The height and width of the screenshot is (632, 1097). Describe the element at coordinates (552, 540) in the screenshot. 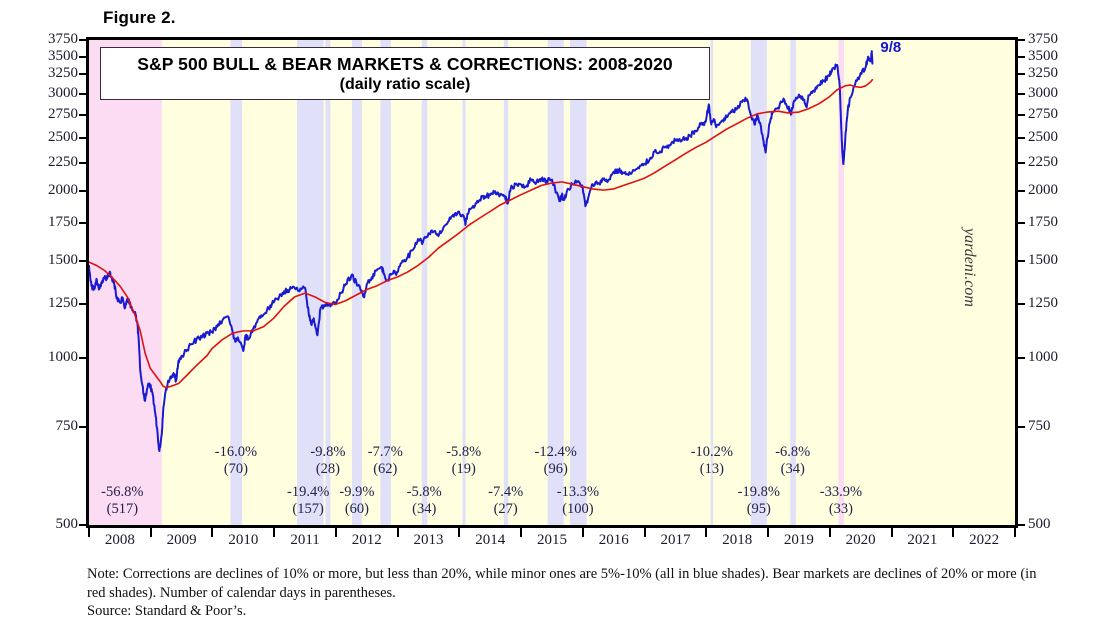

I see `x-axis-label: 2015` at that location.